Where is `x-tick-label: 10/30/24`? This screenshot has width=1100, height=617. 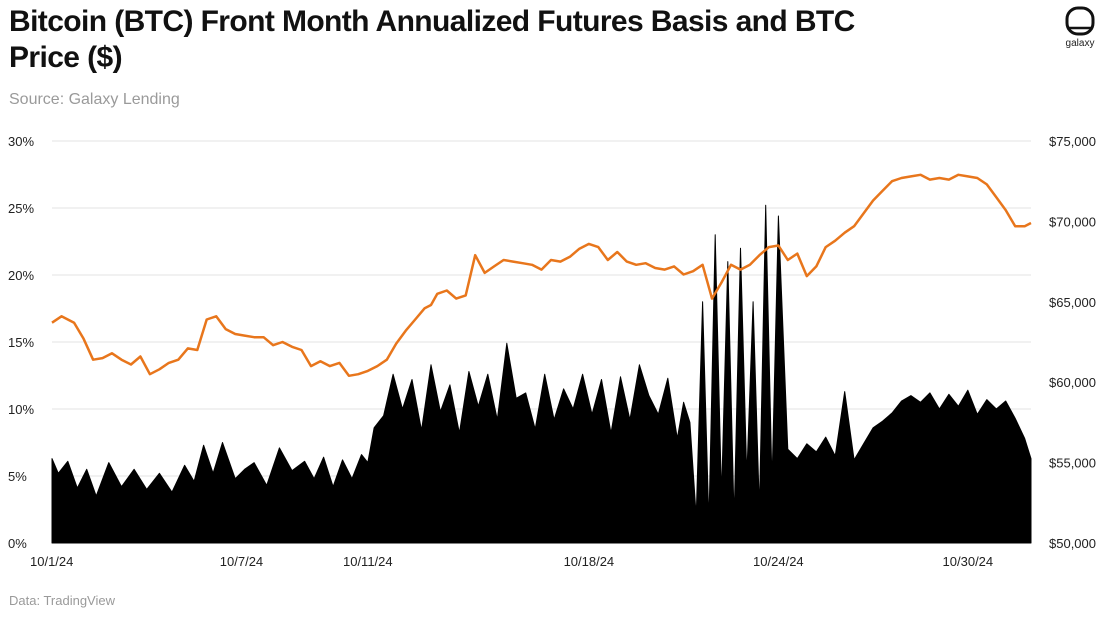 x-tick-label: 10/30/24 is located at coordinates (968, 561).